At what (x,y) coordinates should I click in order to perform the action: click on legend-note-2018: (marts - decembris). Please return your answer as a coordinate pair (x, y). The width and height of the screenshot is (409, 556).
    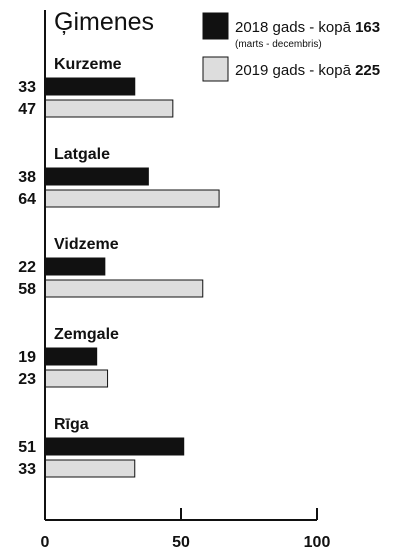
    Looking at the image, I should click on (278, 44).